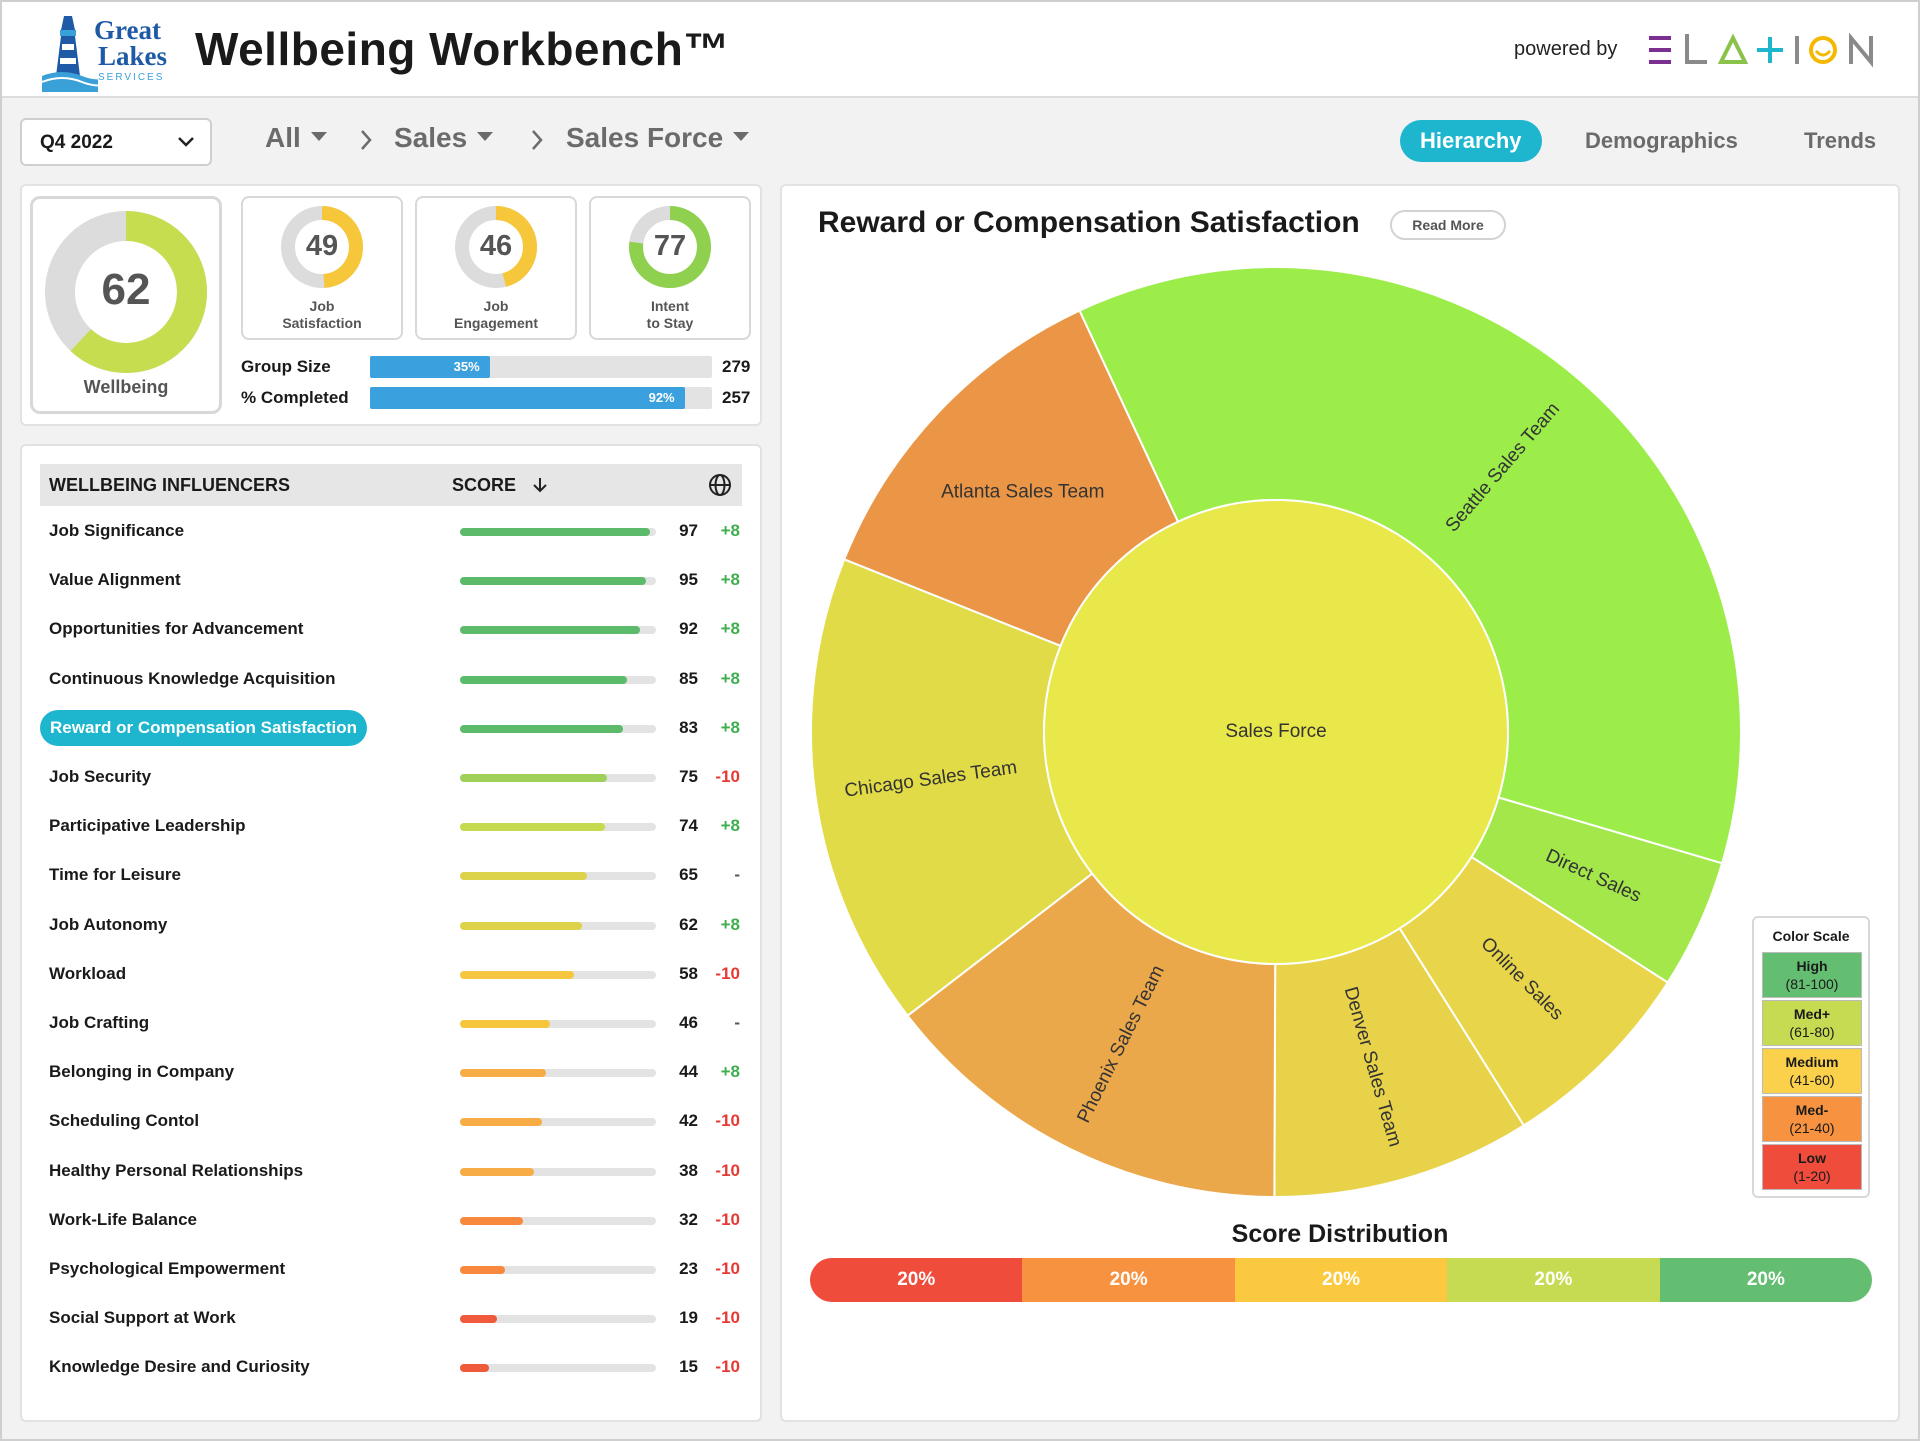  Describe the element at coordinates (391, 1025) in the screenshot. I see `influencer-row: Job Crafting 46 -` at that location.